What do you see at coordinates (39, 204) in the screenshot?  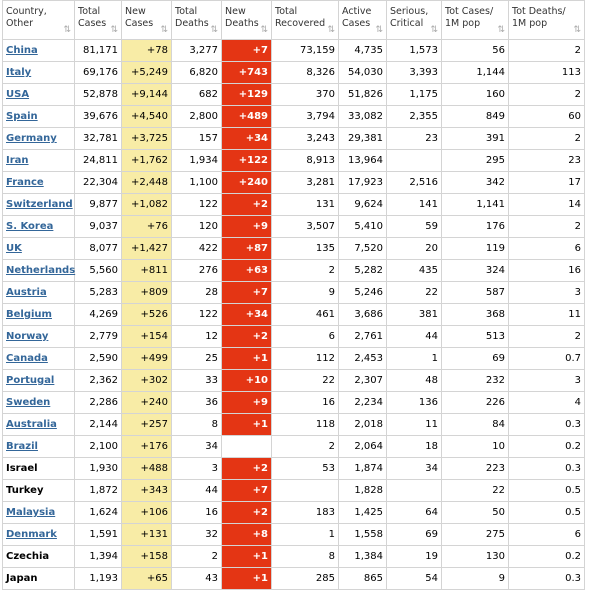 I see `country-link: Switzerland` at bounding box center [39, 204].